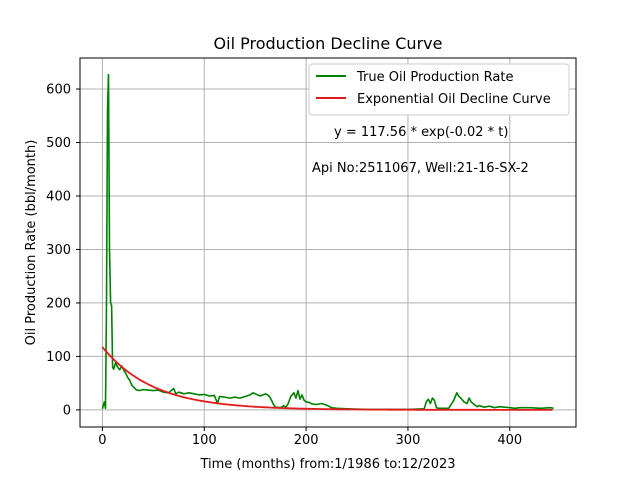 The image size is (640, 480). What do you see at coordinates (509, 440) in the screenshot?
I see `x-tick-label: 400` at bounding box center [509, 440].